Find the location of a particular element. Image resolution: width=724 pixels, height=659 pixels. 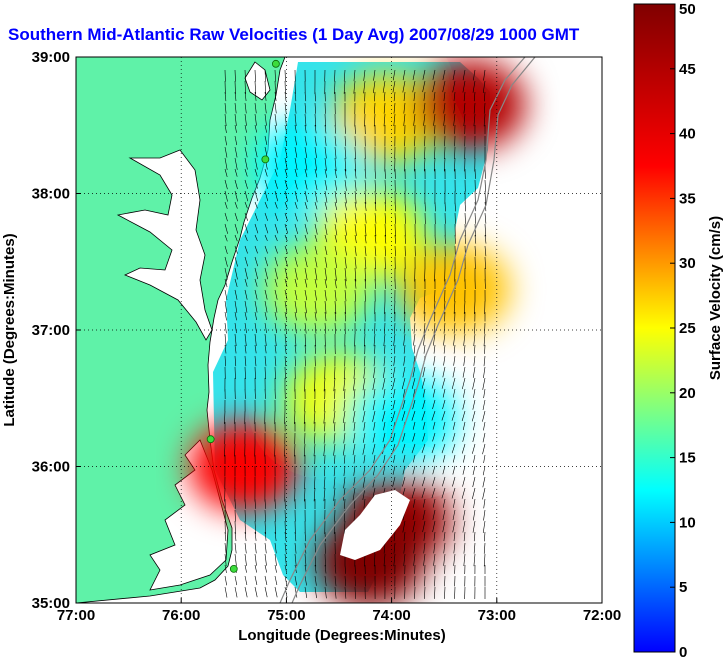

y-tick-label: 38:00 is located at coordinates (51, 194).